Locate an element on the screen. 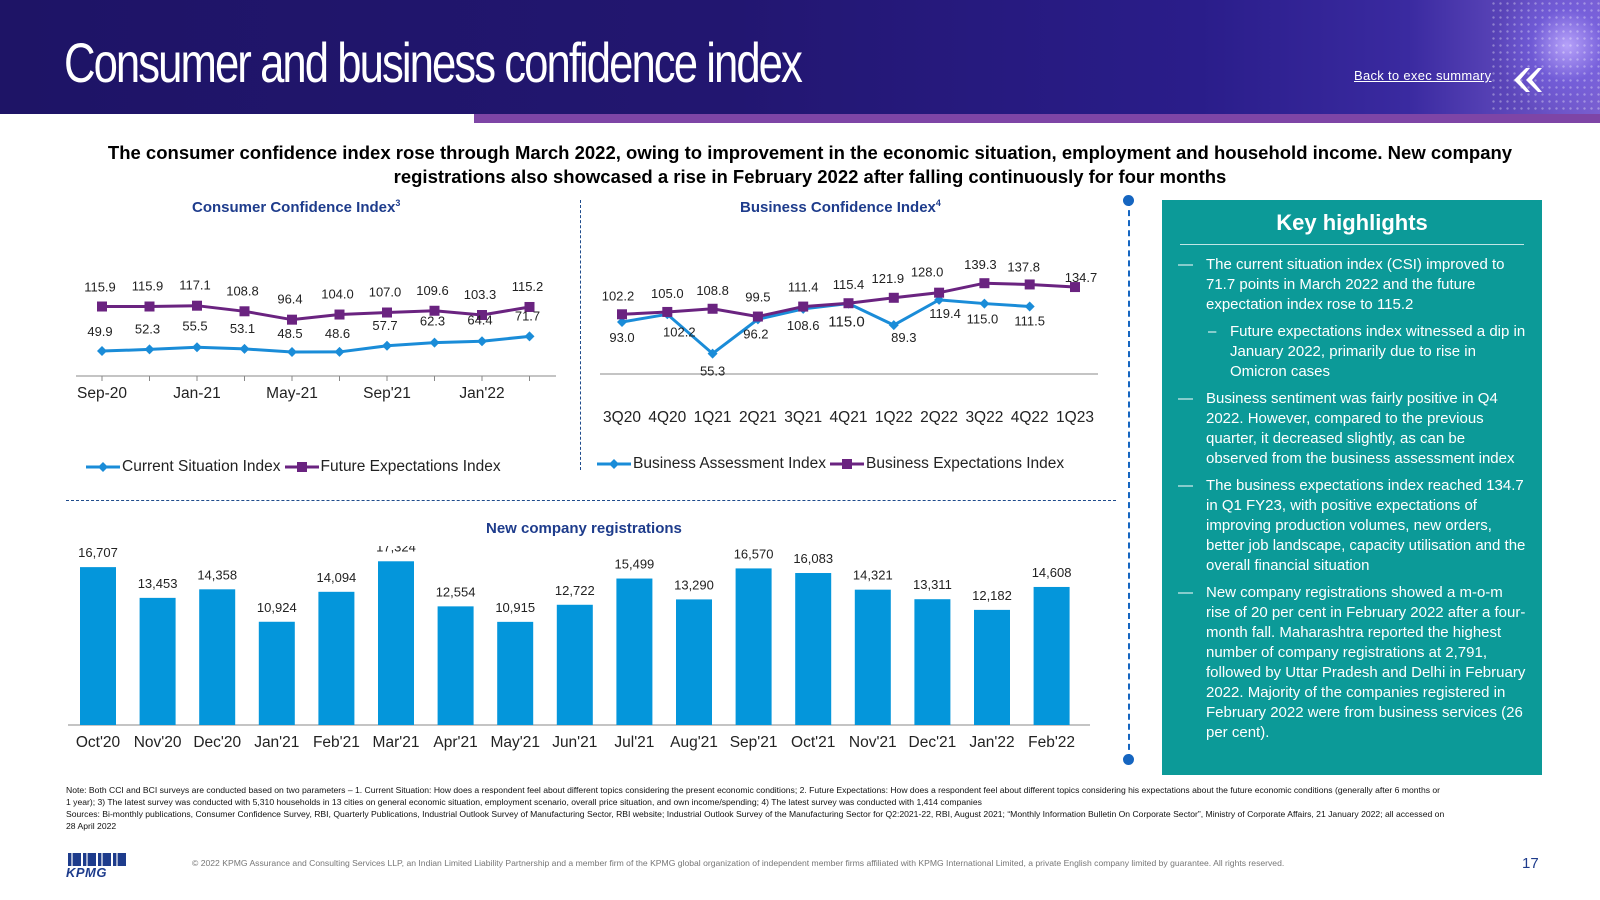  bci-assessment-data-label: 89.3 is located at coordinates (903, 337).